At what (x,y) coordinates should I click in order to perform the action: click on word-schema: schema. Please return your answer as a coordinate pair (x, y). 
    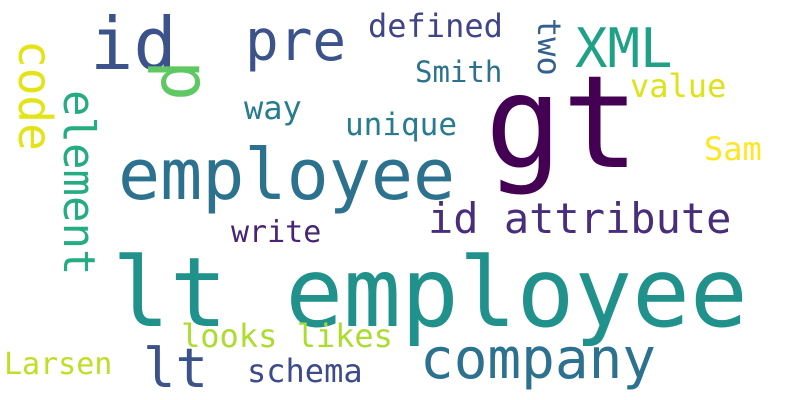
    Looking at the image, I should click on (305, 371).